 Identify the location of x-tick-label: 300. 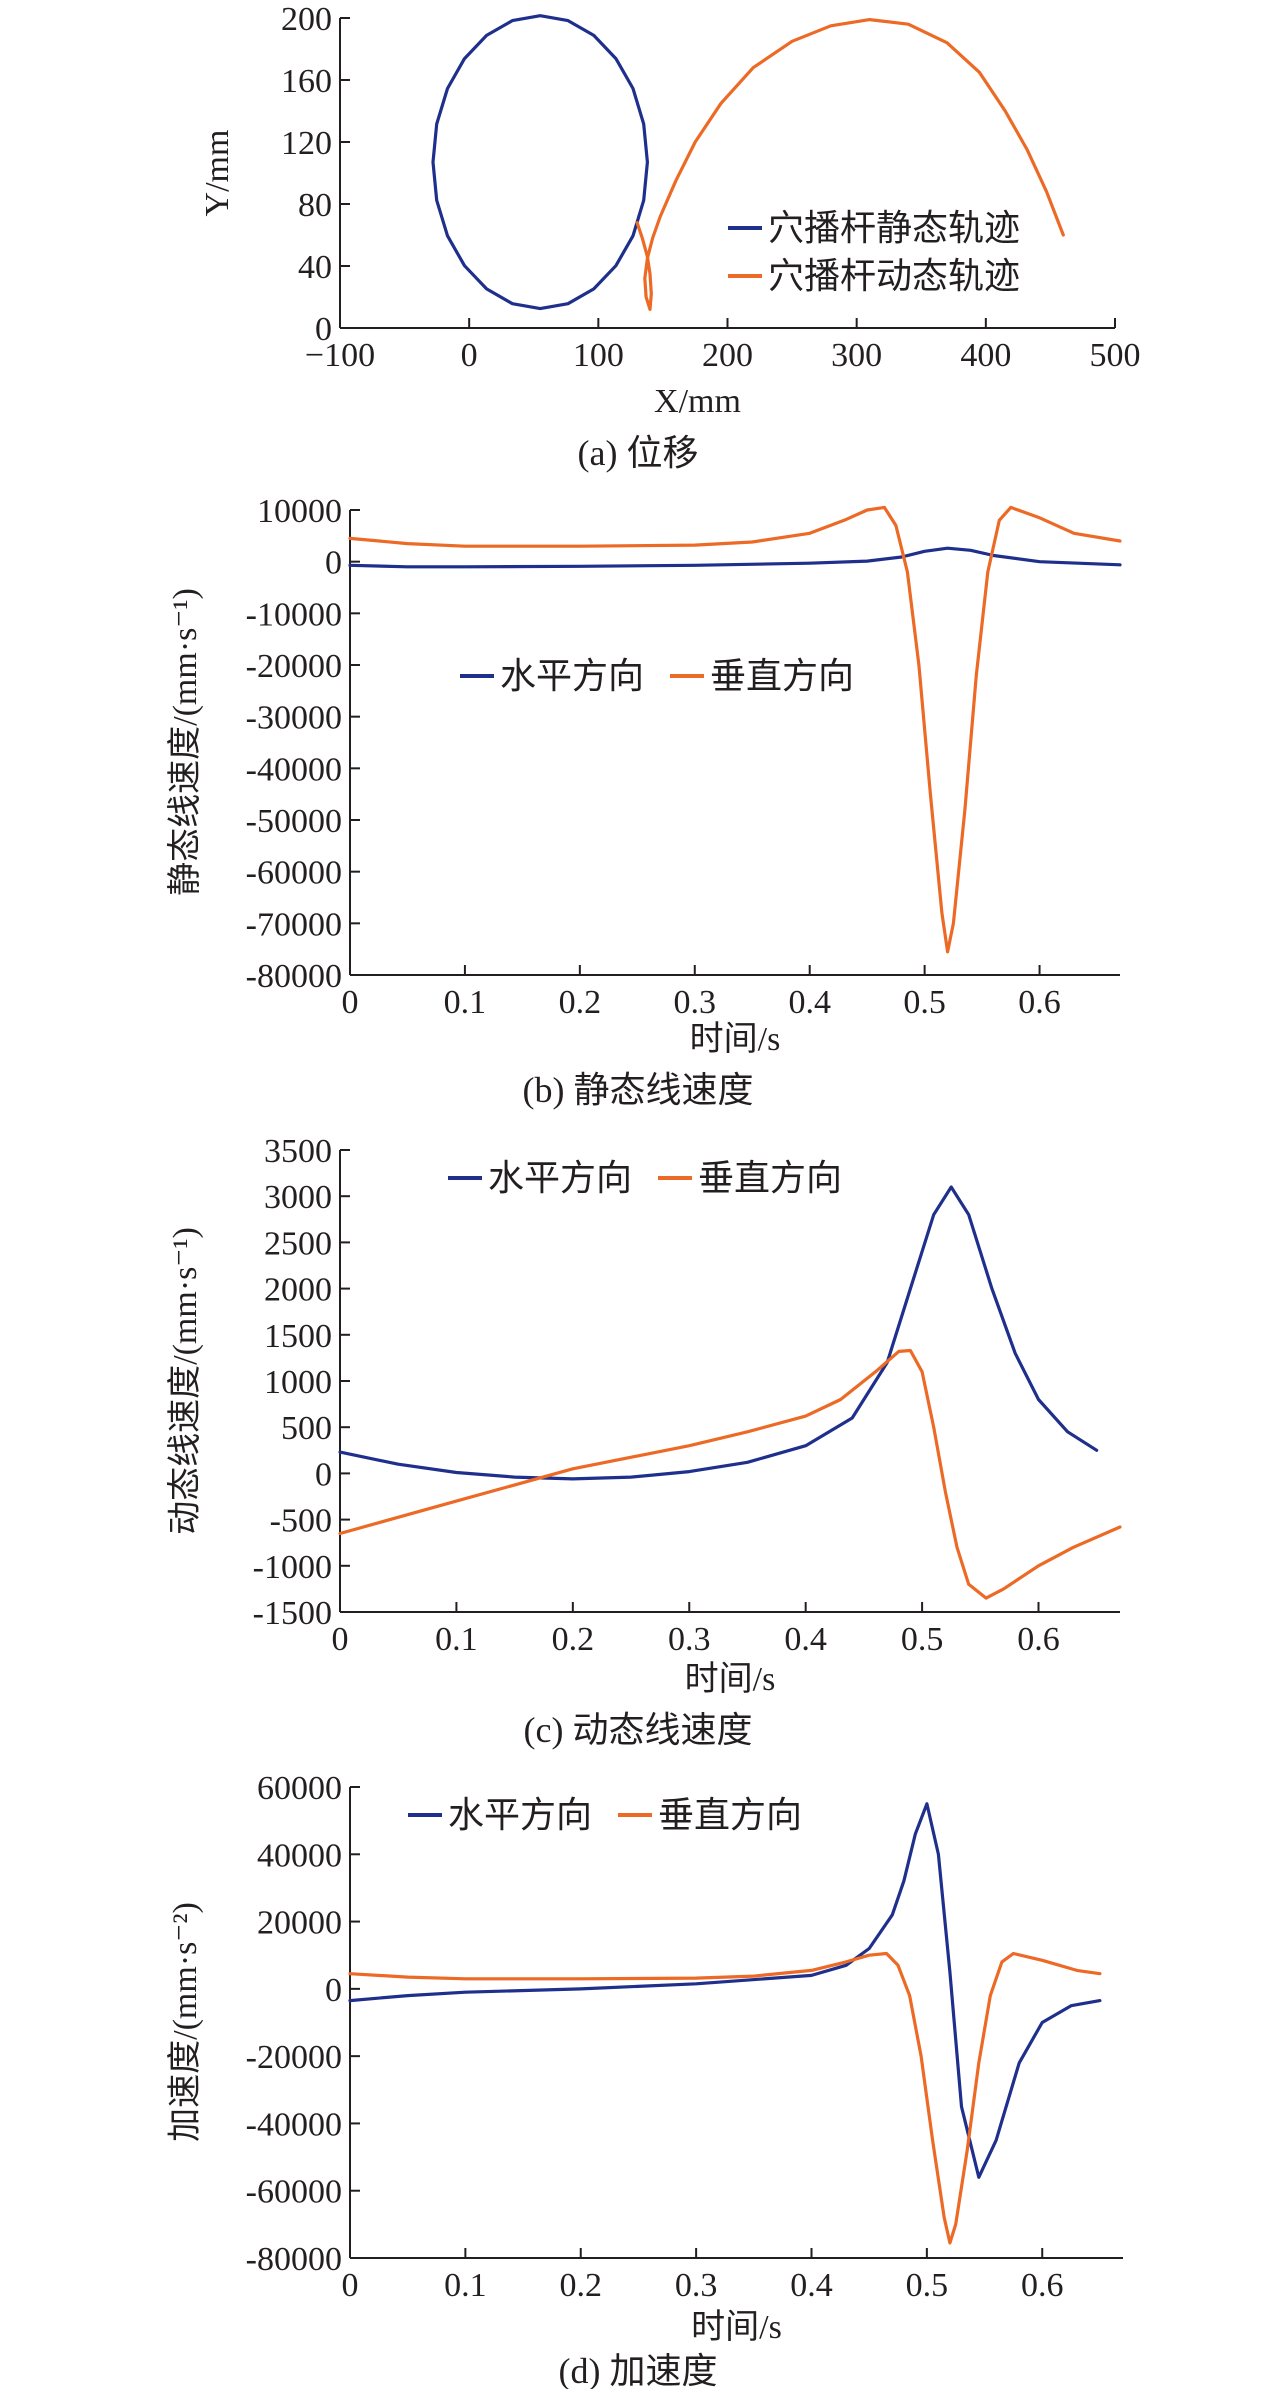
(856, 355).